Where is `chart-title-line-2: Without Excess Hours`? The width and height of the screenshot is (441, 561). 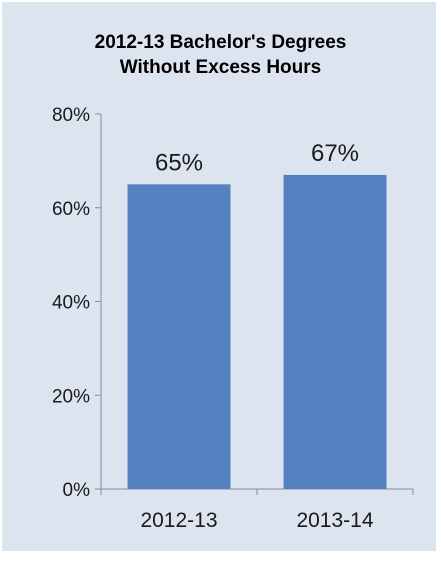
chart-title-line-2: Without Excess Hours is located at coordinates (220, 67).